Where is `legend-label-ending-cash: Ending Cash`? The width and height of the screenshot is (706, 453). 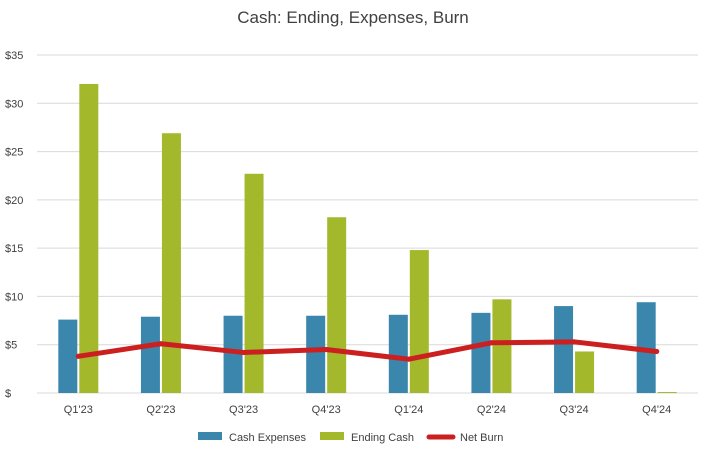
legend-label-ending-cash: Ending Cash is located at coordinates (382, 438).